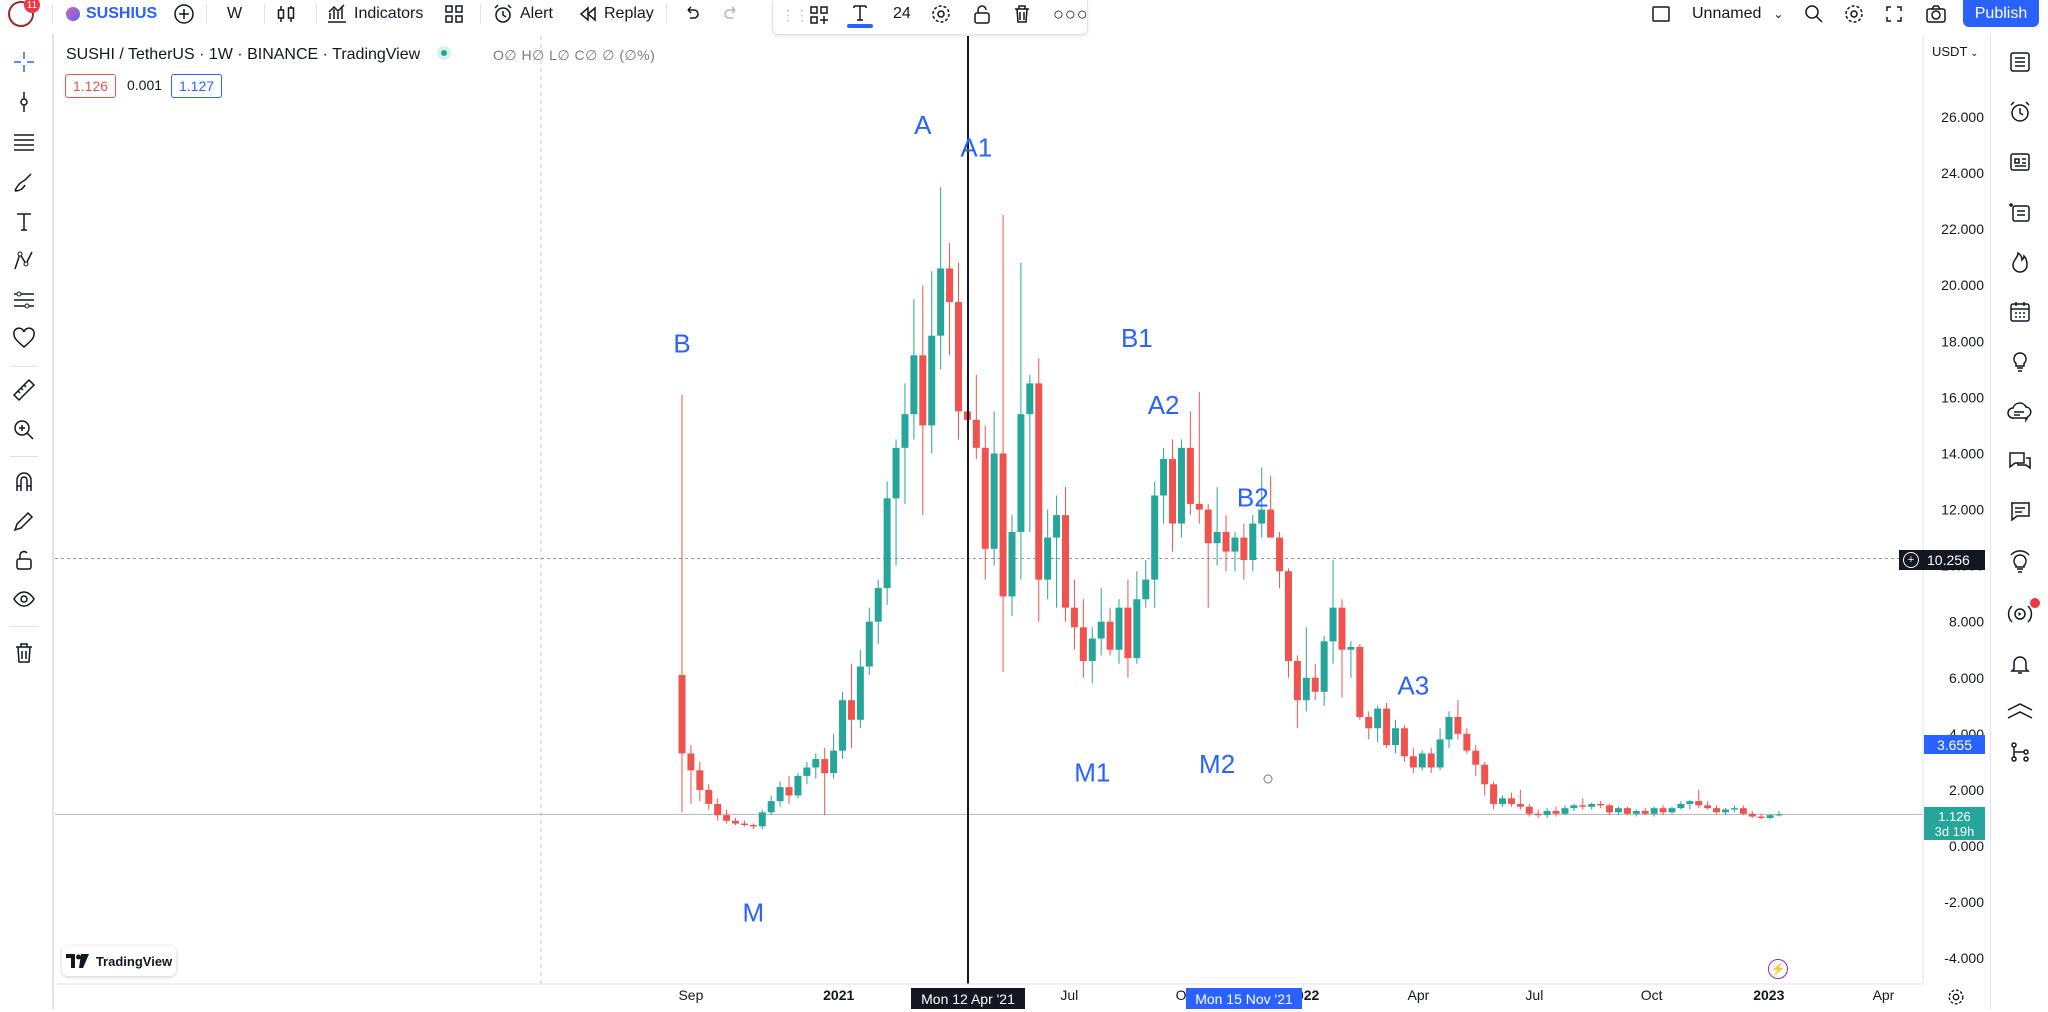 The height and width of the screenshot is (1012, 2048). Describe the element at coordinates (24, 182) in the screenshot. I see `brush-tool` at that location.